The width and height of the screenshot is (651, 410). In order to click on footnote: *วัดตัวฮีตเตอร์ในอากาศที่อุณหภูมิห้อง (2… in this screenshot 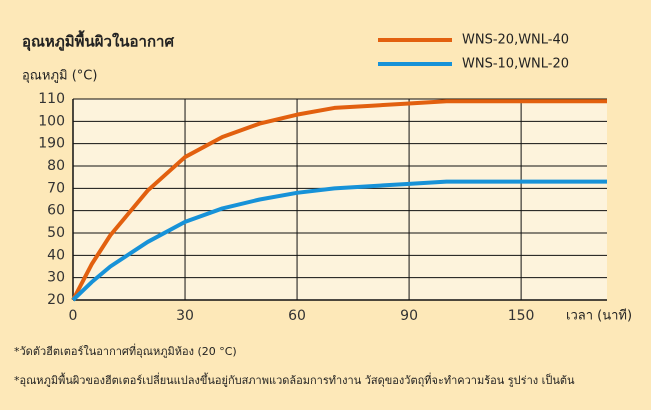, I will do `click(125, 350)`.